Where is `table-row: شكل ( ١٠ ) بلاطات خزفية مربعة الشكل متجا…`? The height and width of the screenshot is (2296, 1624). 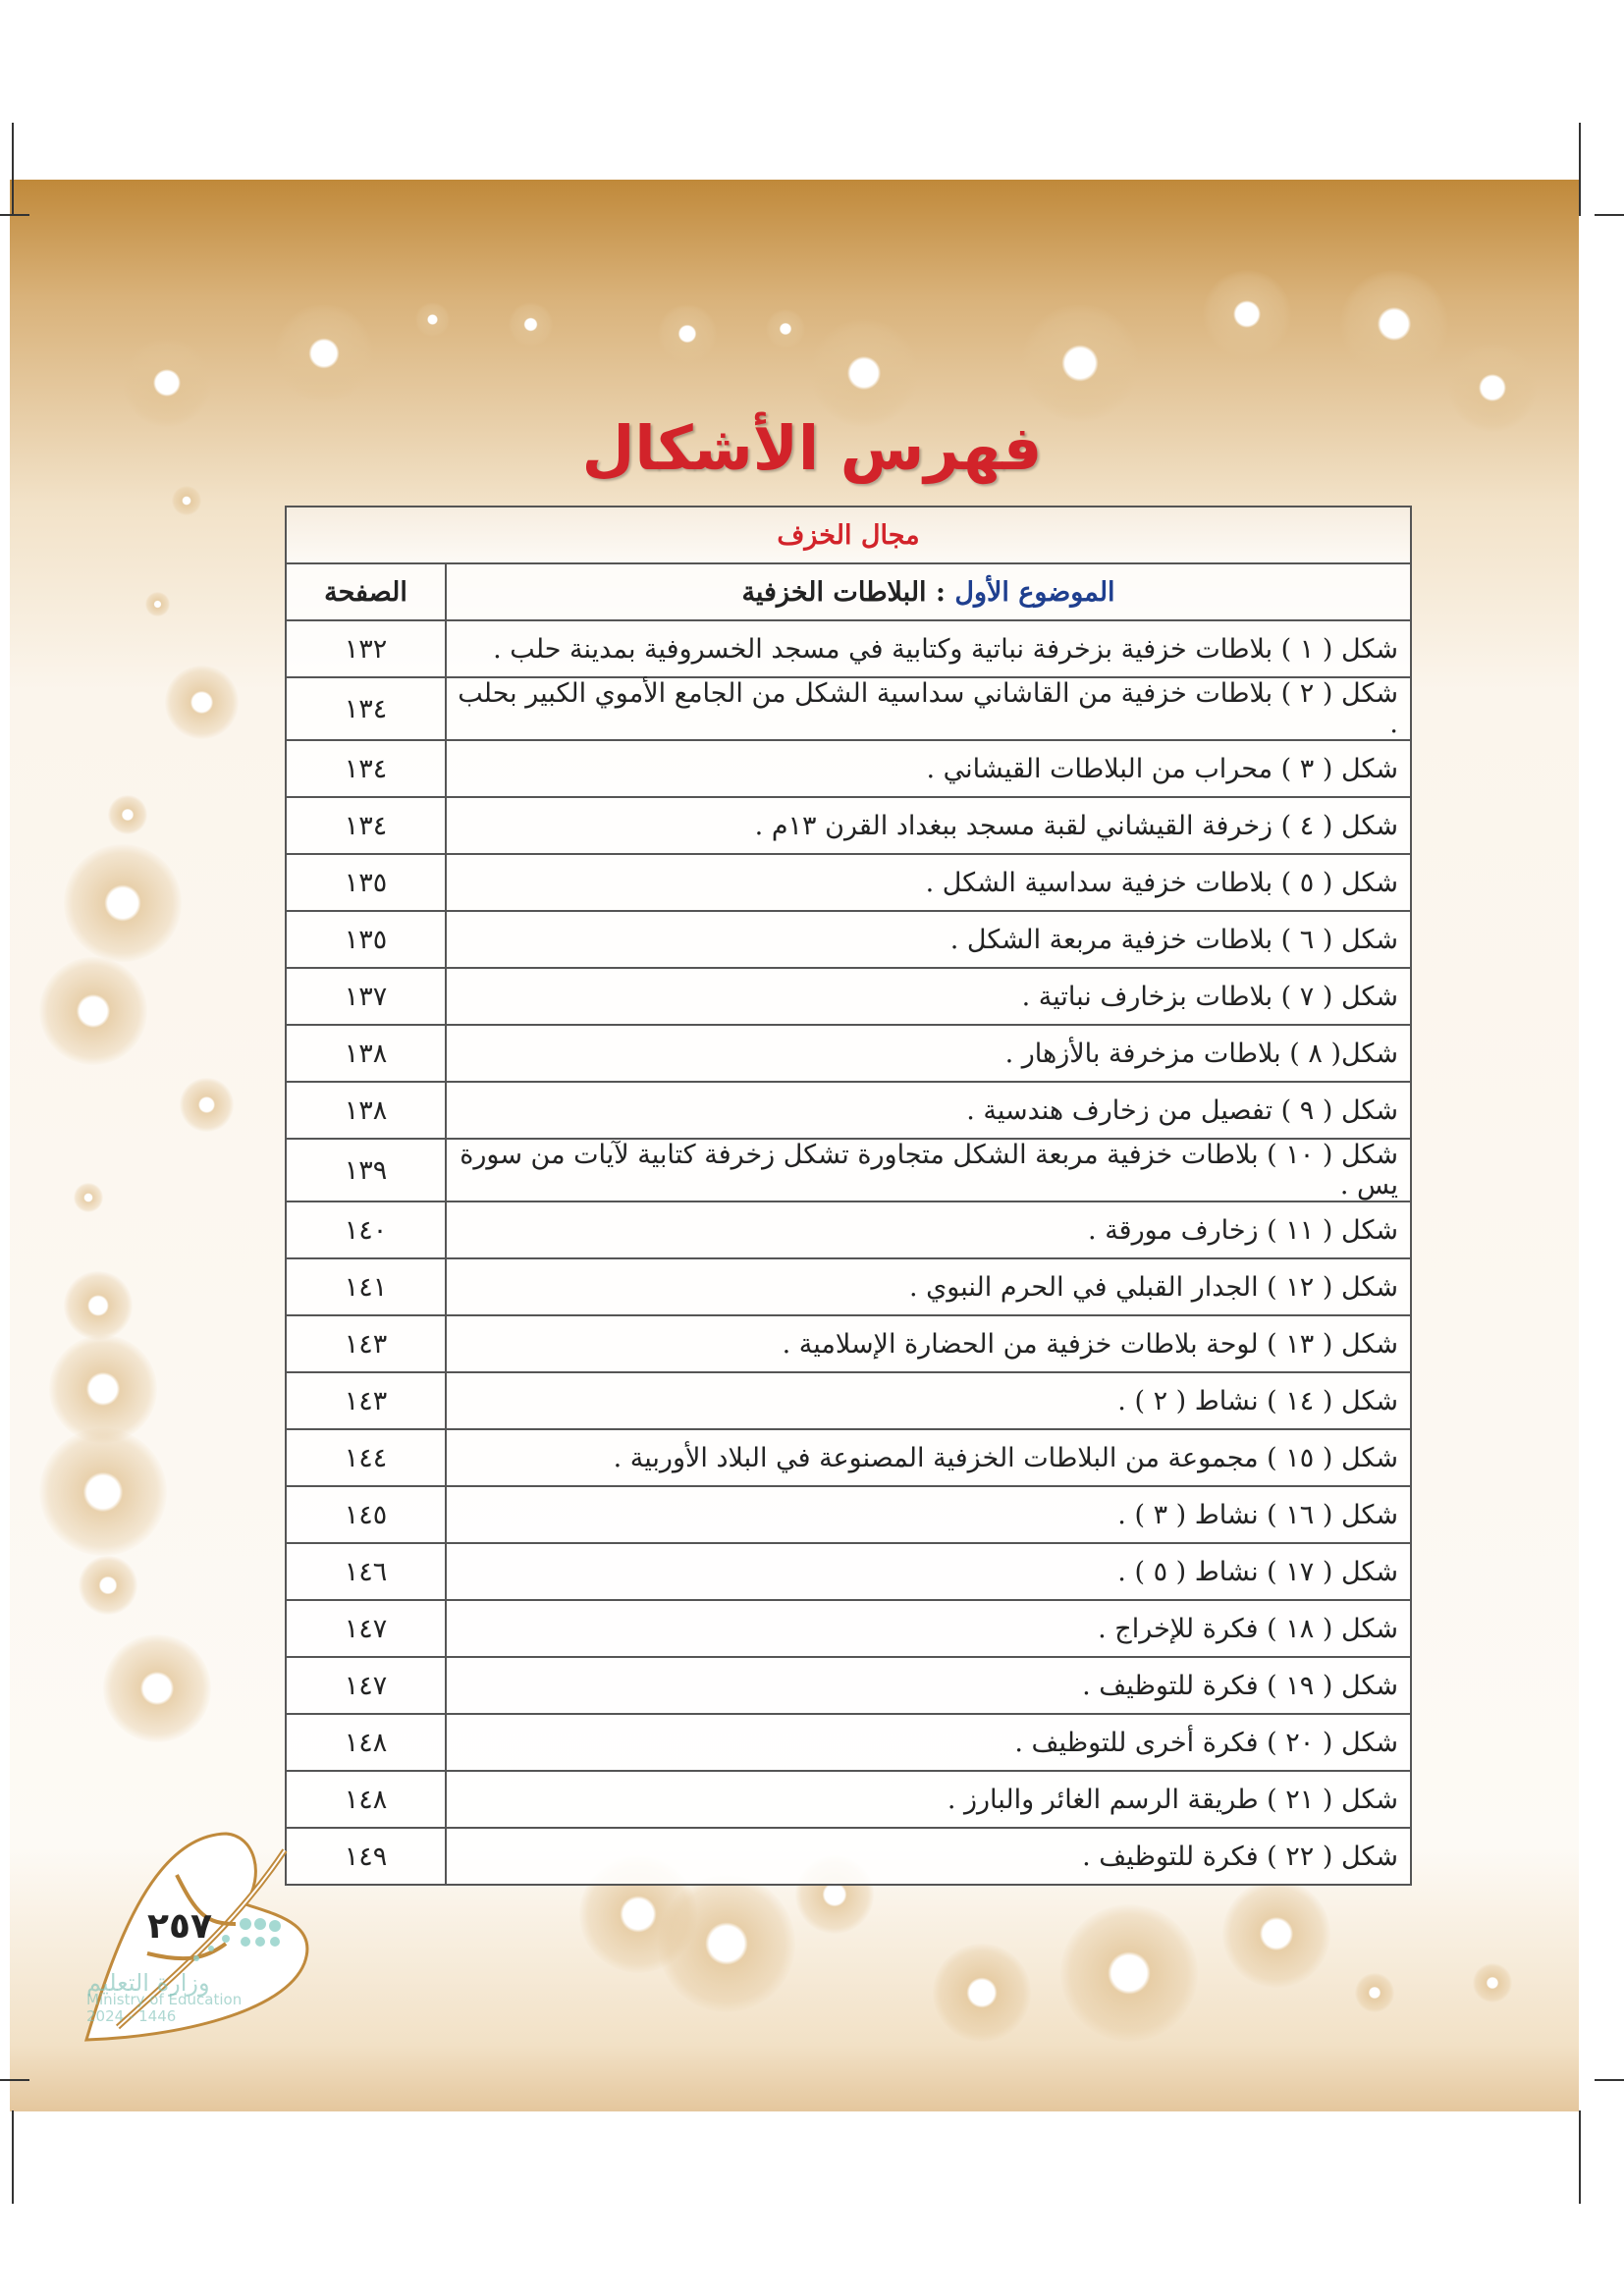
table-row: شكل ( ١٠ ) بلاطات خزفية مربعة الشكل متجا… is located at coordinates (848, 1170).